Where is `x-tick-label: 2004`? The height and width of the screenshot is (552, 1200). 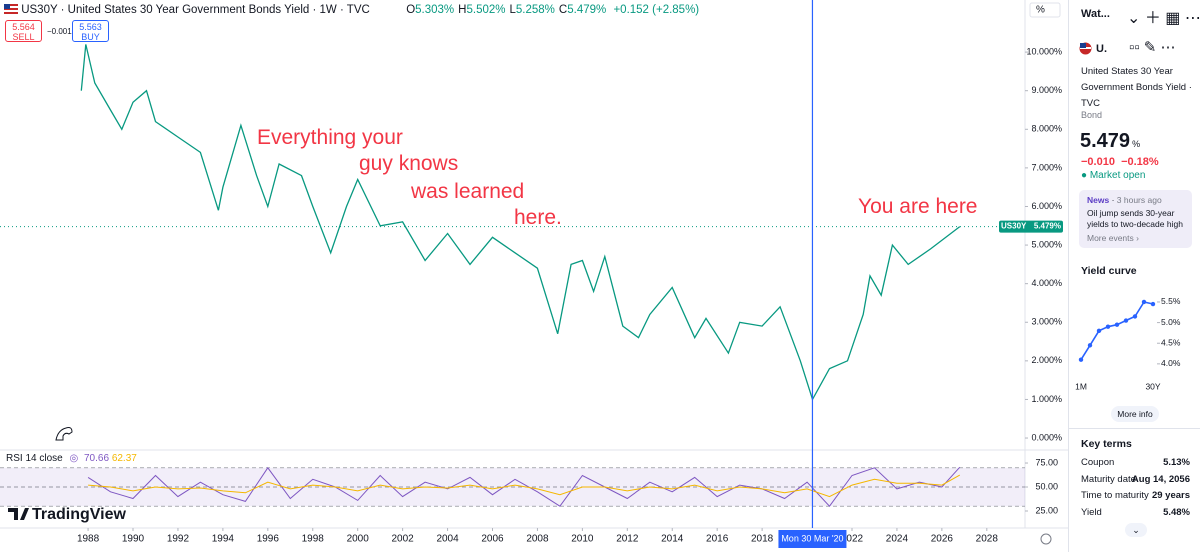 x-tick-label: 2004 is located at coordinates (447, 539).